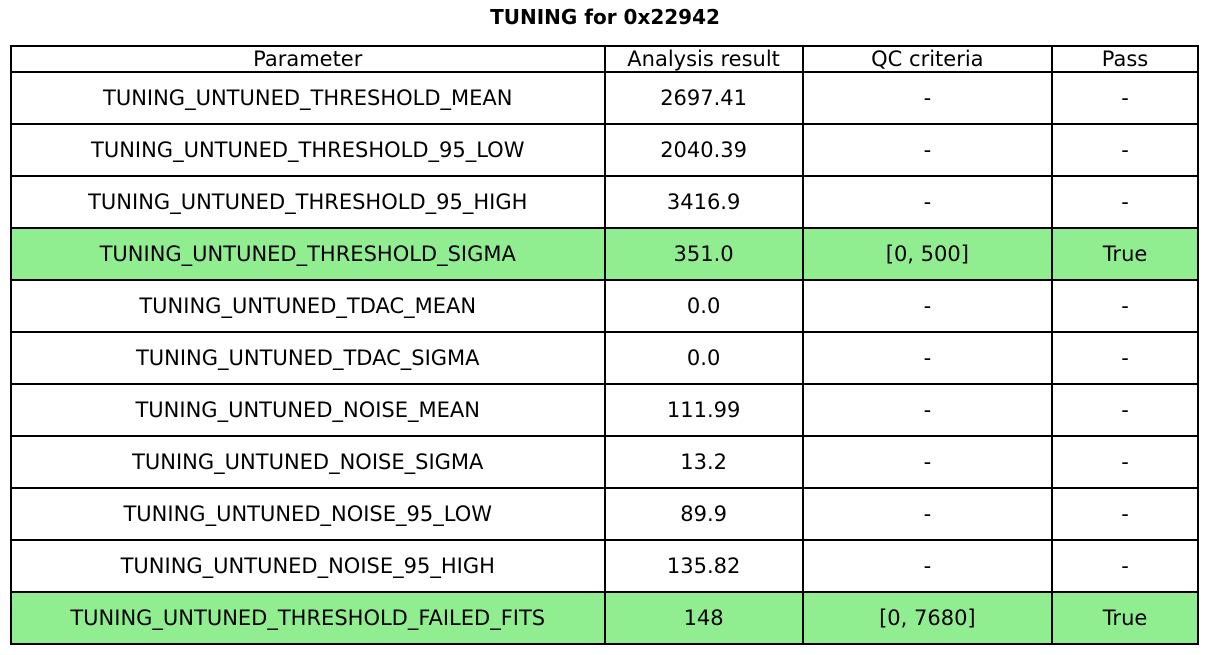 The image size is (1210, 655). Describe the element at coordinates (308, 202) in the screenshot. I see `cell-parameter: TUNING_UNTUNED_THRESHOLD_95_HIGH` at that location.